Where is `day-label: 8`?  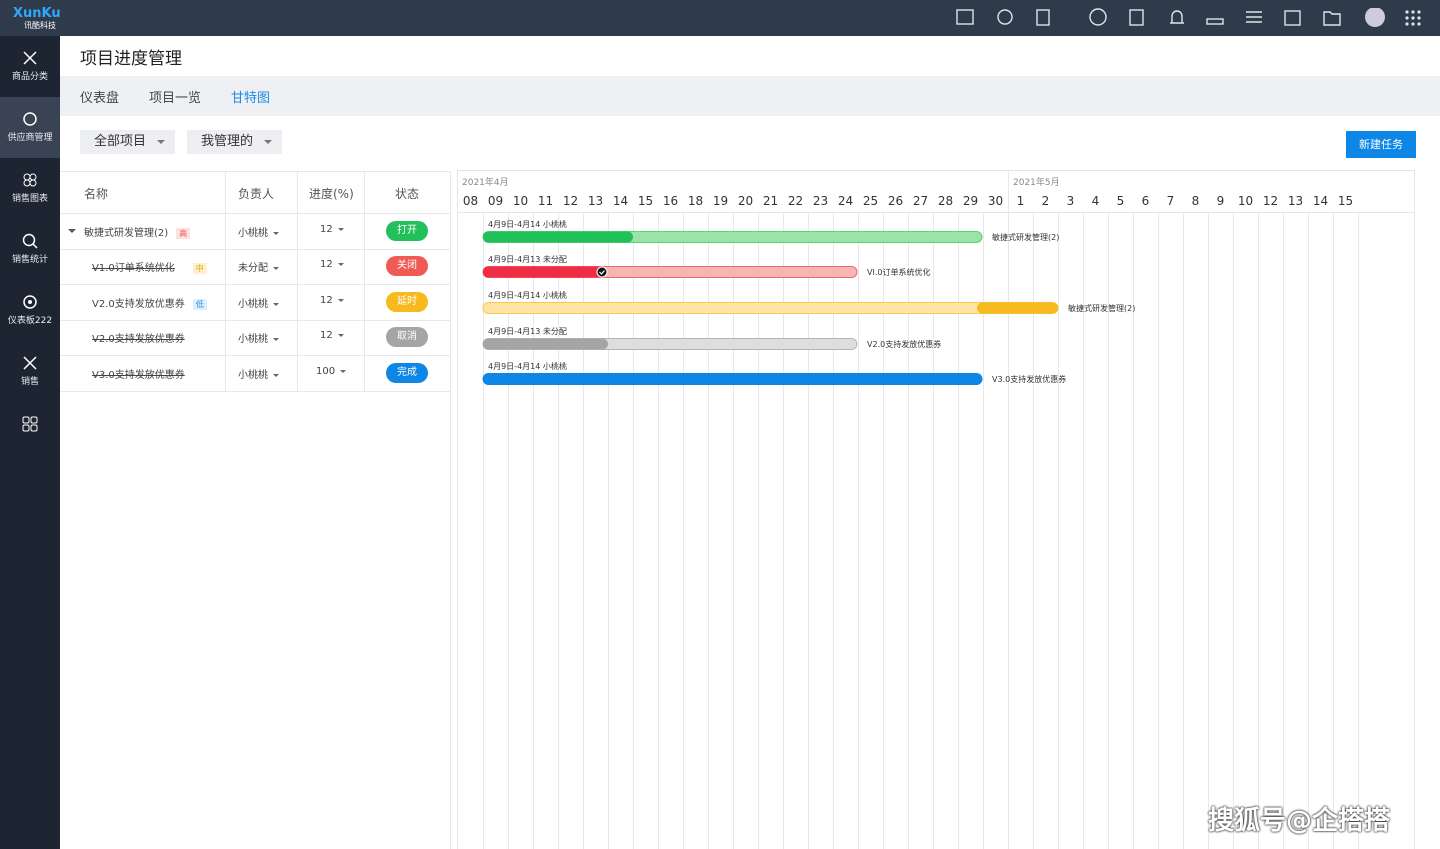
day-label: 8 is located at coordinates (1196, 201).